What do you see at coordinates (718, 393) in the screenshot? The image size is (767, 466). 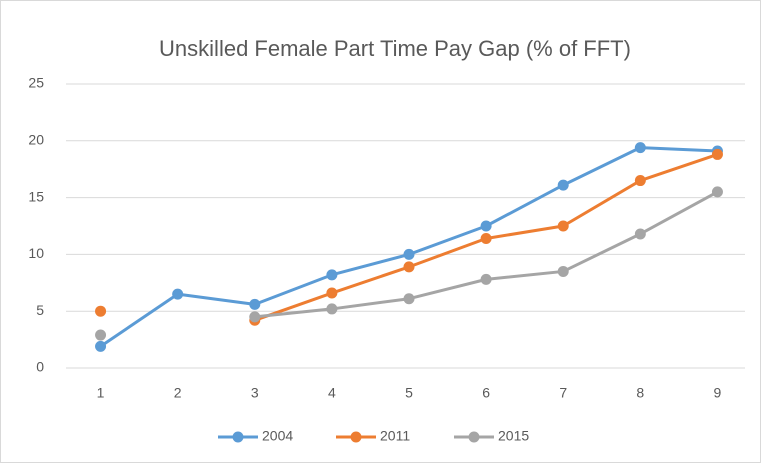 I see `x-tick-label: 9` at bounding box center [718, 393].